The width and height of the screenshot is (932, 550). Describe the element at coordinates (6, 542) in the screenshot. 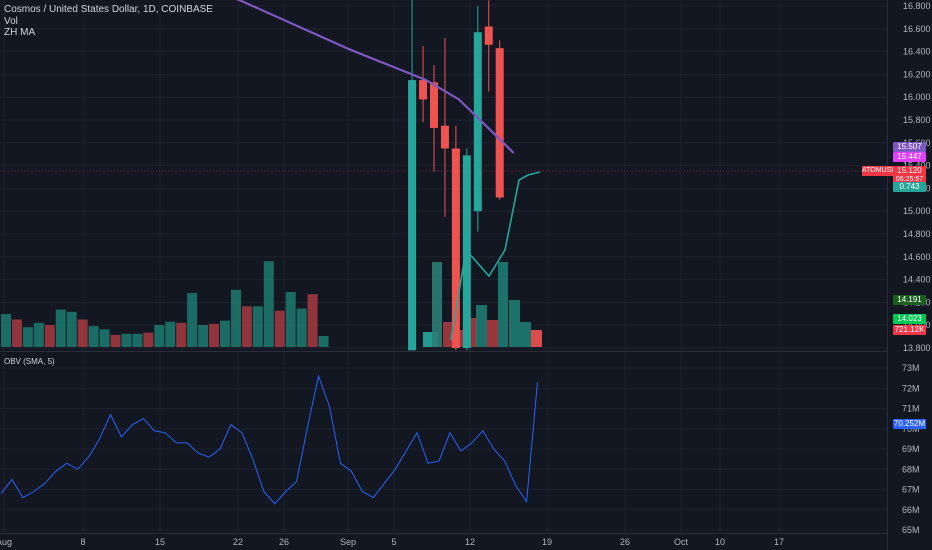

I see `time-tick-label: Aug` at that location.